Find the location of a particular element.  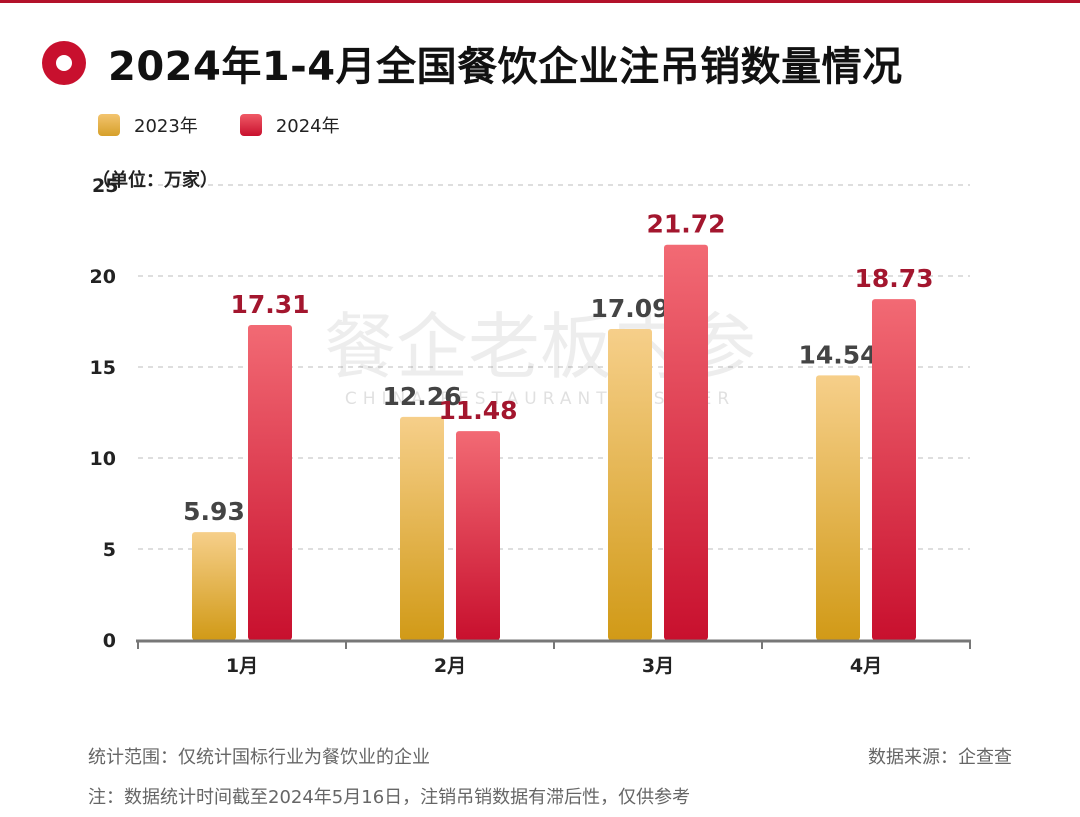

legend-item-2023: 2023年 is located at coordinates (148, 125).